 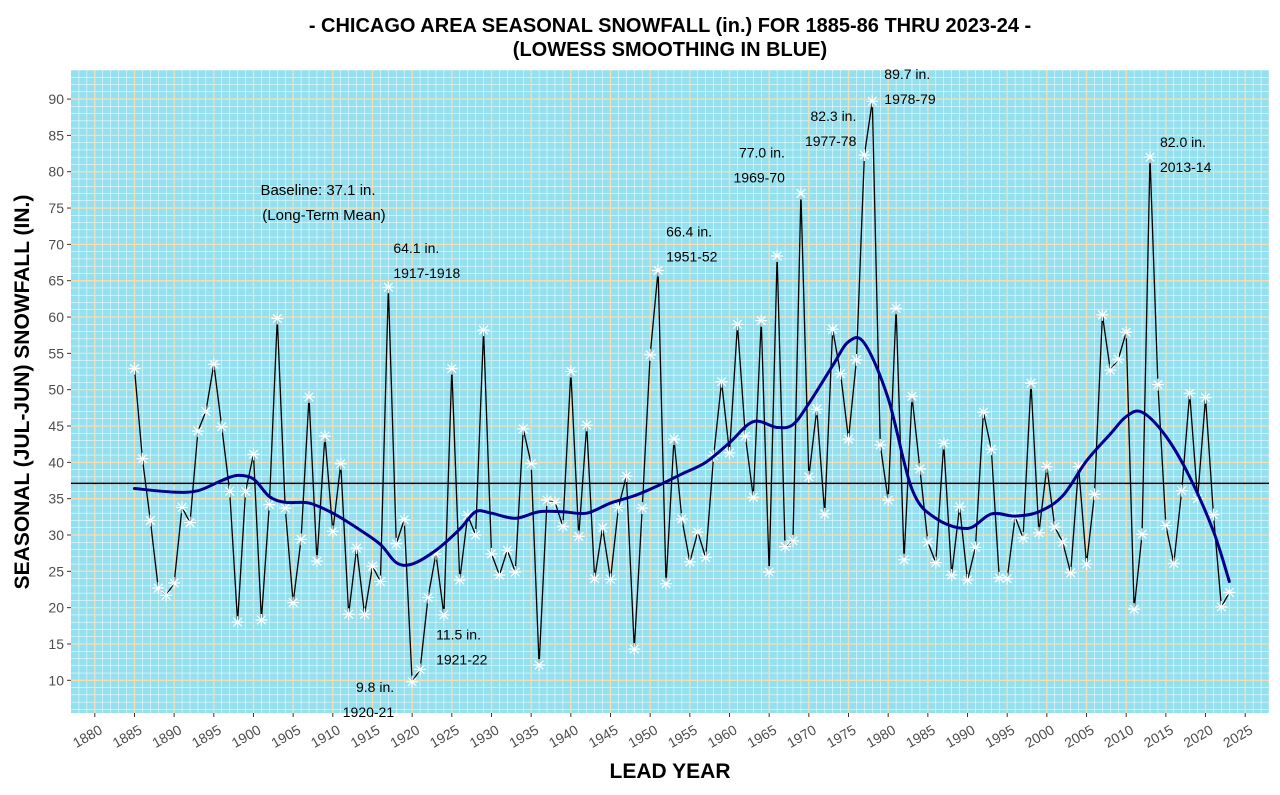 What do you see at coordinates (285, 736) in the screenshot?
I see `x-tick-label: 1905` at bounding box center [285, 736].